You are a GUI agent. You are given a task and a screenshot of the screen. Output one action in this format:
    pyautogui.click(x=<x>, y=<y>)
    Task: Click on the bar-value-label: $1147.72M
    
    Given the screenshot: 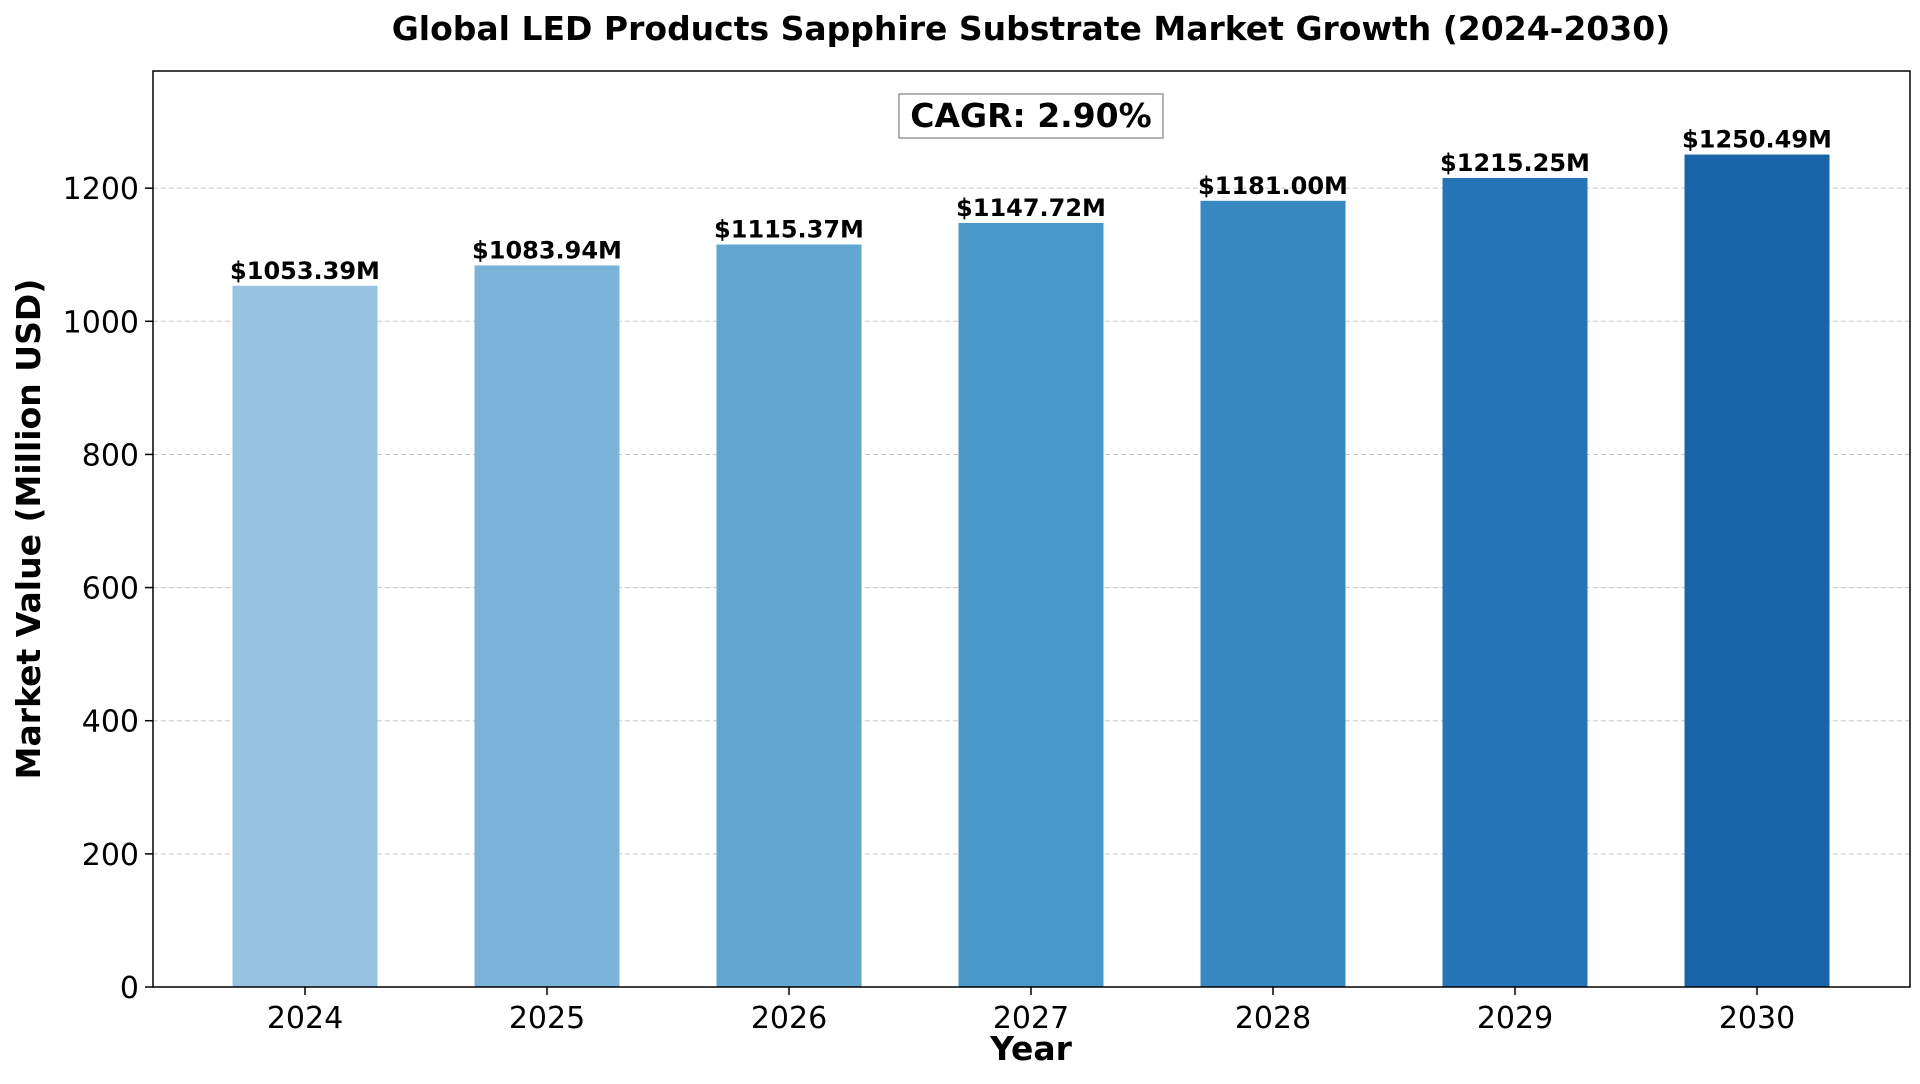 What is the action you would take?
    pyautogui.click(x=1031, y=208)
    